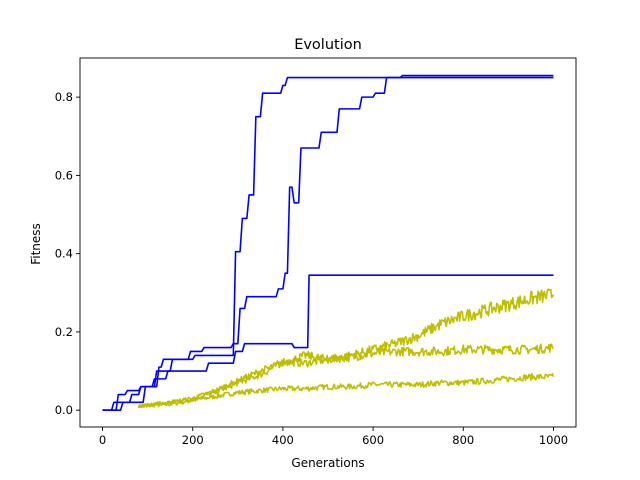 Image resolution: width=640 pixels, height=480 pixels. What do you see at coordinates (64, 97) in the screenshot?
I see `y-tick-label: 0.8` at bounding box center [64, 97].